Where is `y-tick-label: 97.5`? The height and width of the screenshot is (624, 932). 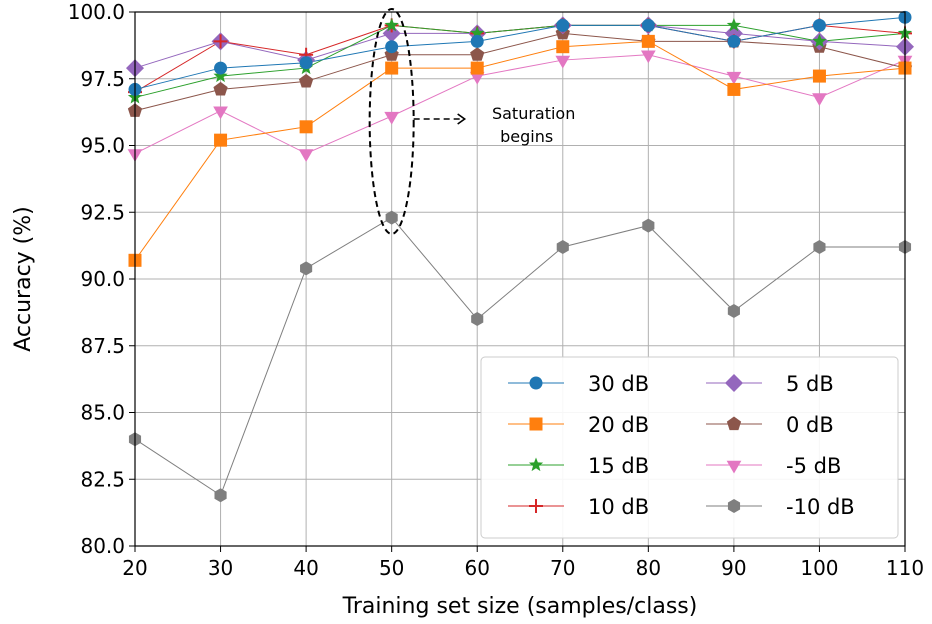 y-tick-label: 97.5 is located at coordinates (102, 79).